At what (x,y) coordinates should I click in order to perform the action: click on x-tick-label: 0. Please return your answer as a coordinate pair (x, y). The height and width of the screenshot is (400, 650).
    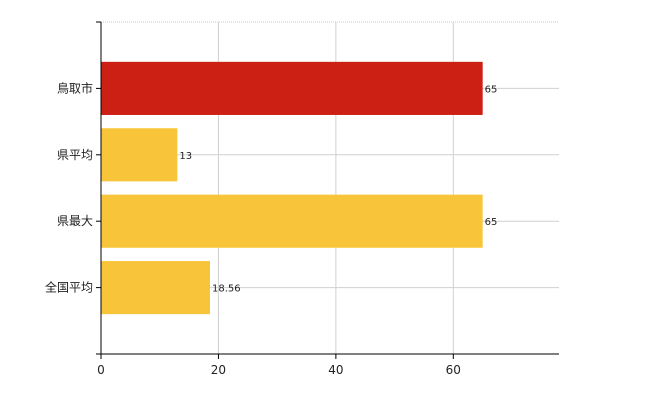
    Looking at the image, I should click on (101, 370).